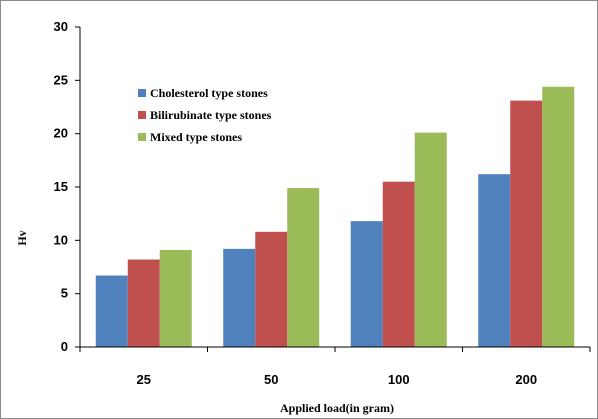  What do you see at coordinates (144, 379) in the screenshot?
I see `x-tick-label: 25` at bounding box center [144, 379].